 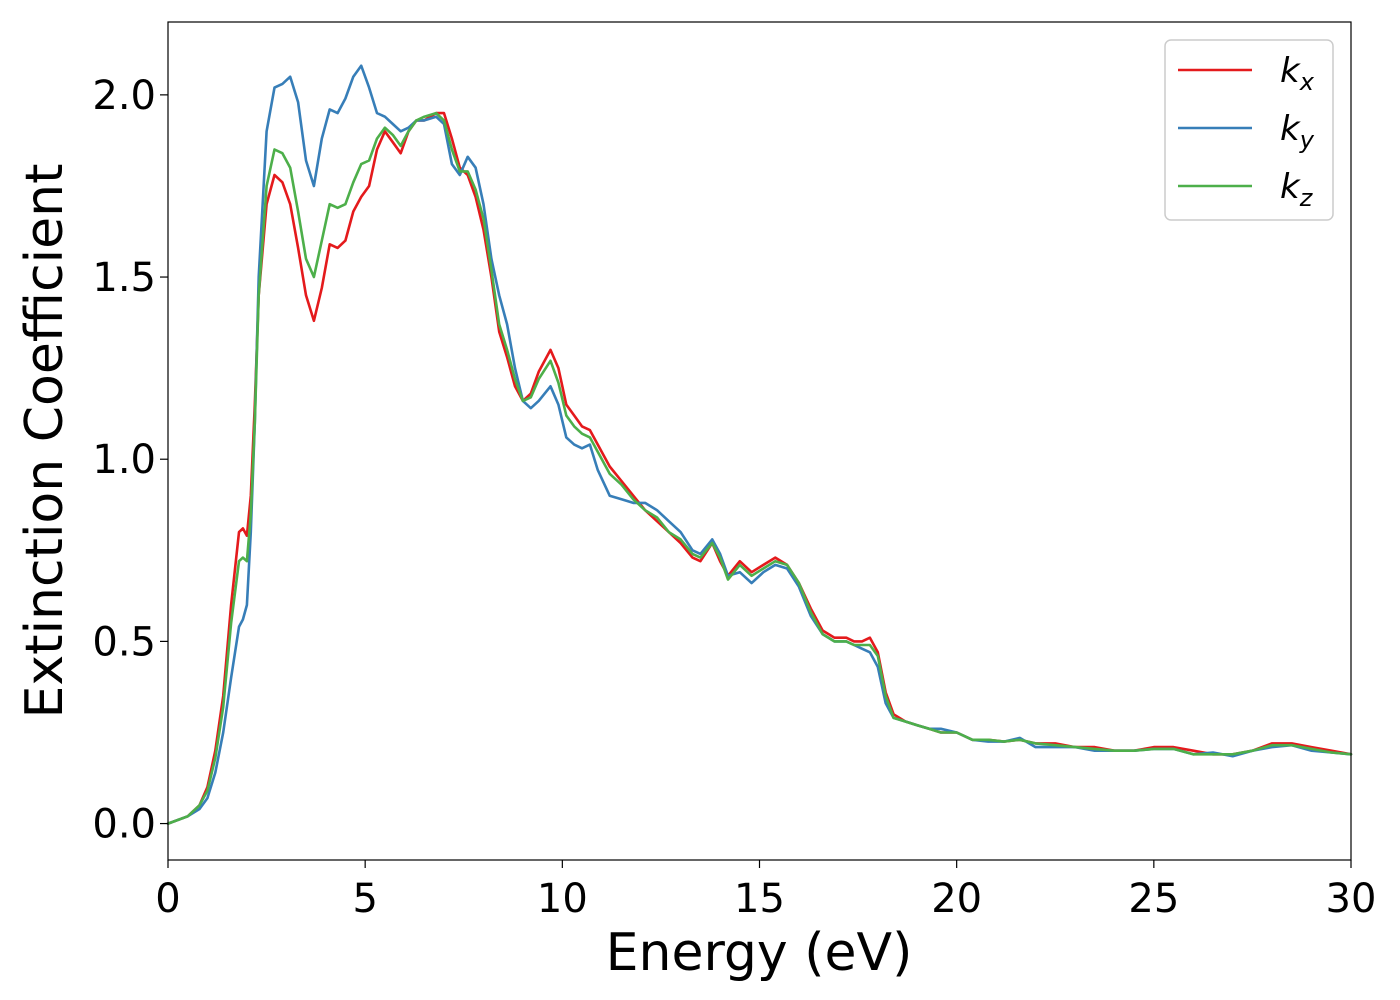 I want to click on x-tick-label: 30, so click(x=1351, y=899).